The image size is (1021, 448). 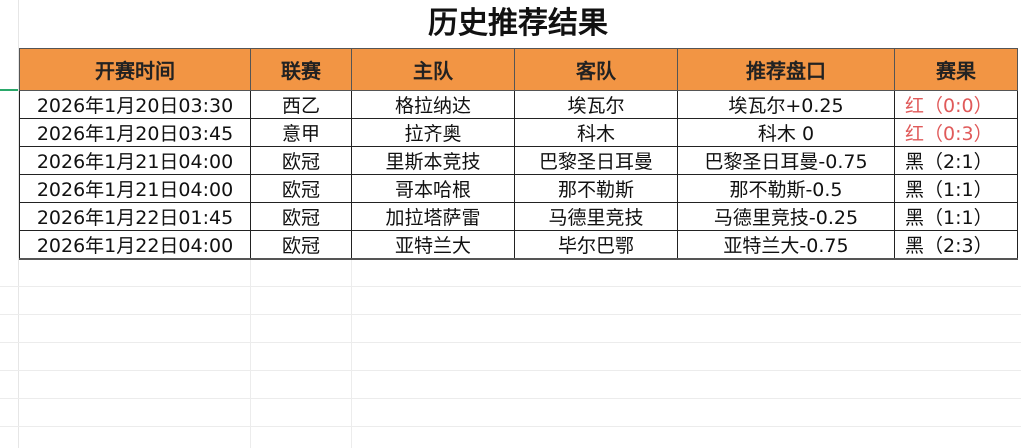 What do you see at coordinates (433, 216) in the screenshot?
I see `cell-home: 加拉塔萨雷` at bounding box center [433, 216].